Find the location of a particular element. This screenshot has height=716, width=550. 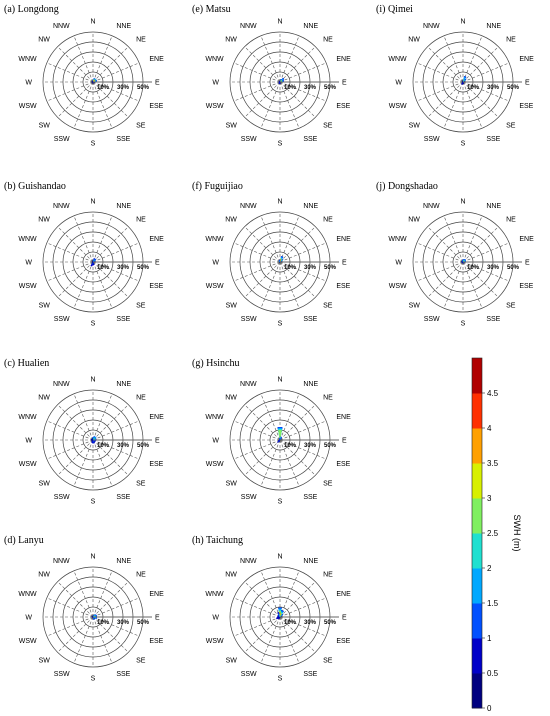

sector-ene is located at coordinates (282, 80).